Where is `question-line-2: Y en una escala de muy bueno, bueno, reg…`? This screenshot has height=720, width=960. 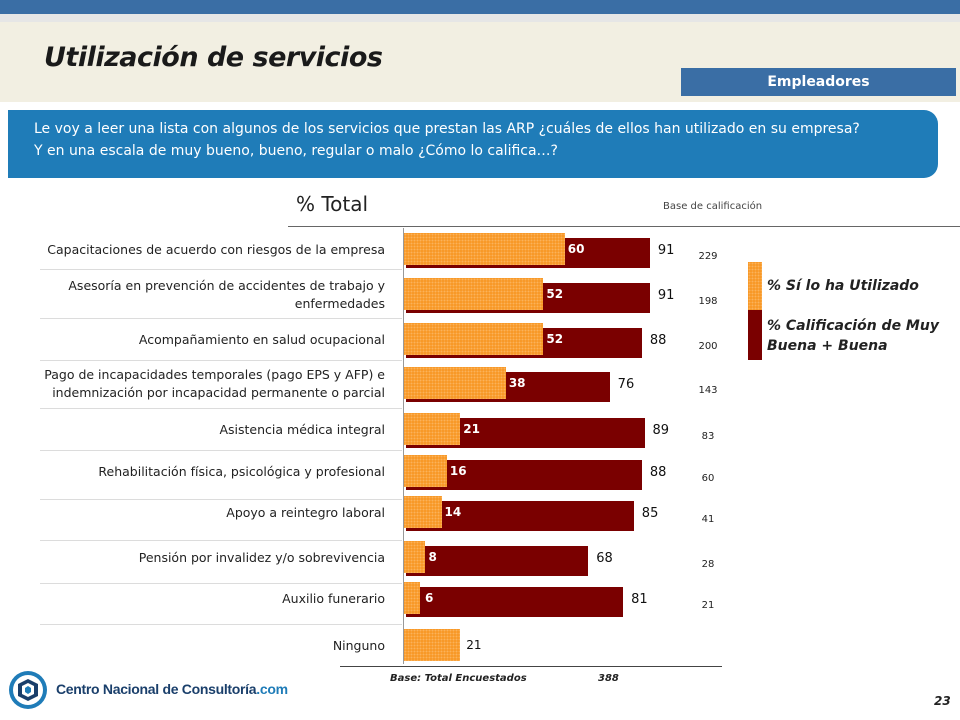
question-line-2: Y en una escala de muy bueno, bueno, reg… is located at coordinates (296, 151).